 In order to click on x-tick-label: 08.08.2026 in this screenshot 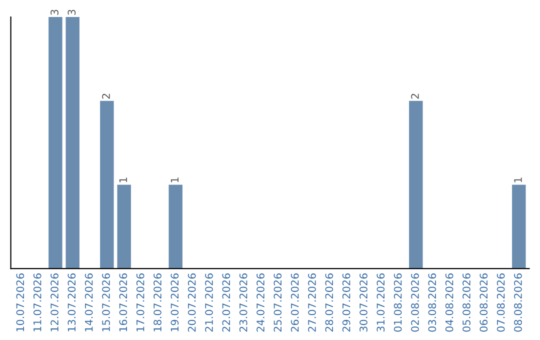, I will do `click(518, 302)`.